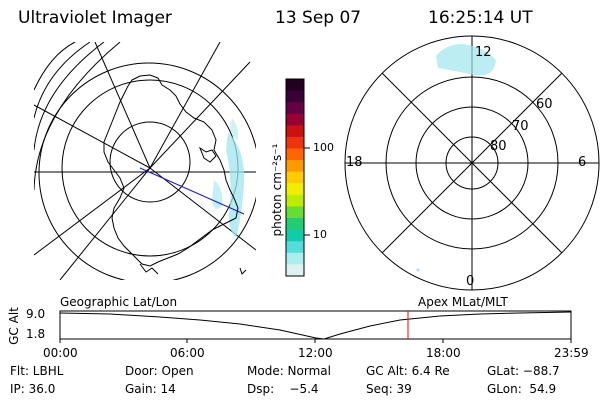  I want to click on mlt-label-18: 18, so click(354, 162).